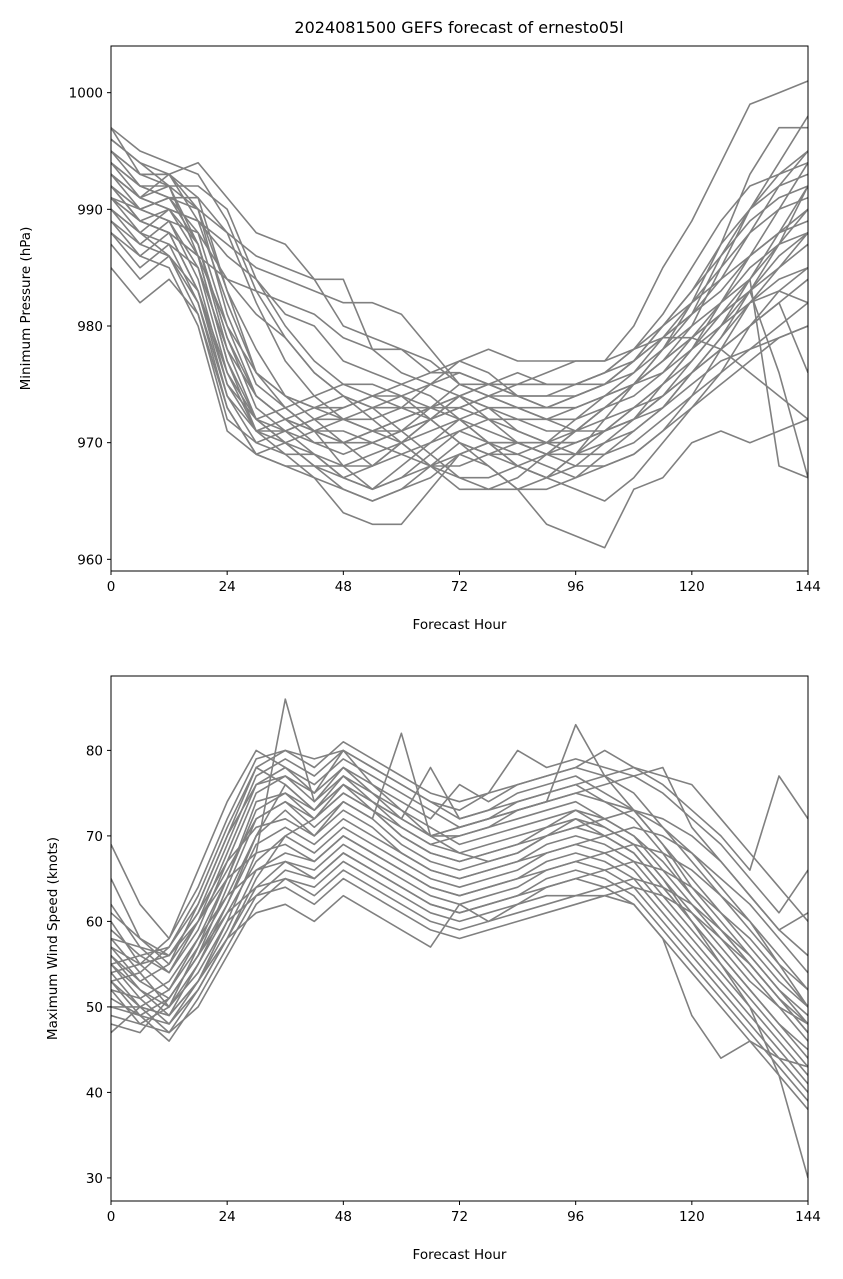 The height and width of the screenshot is (1279, 843). I want to click on y-tick-label: 970, so click(90, 444).